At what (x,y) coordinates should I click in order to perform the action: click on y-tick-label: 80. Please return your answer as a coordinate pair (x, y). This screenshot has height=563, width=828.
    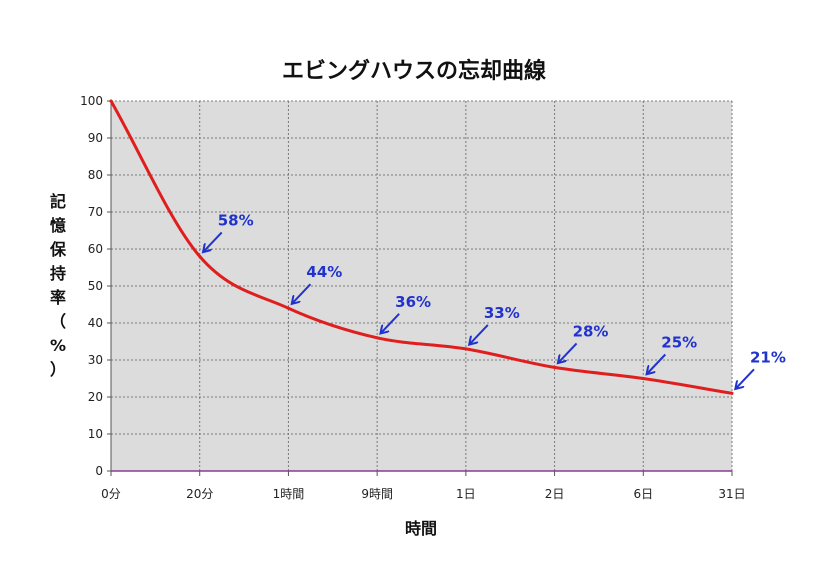
    Looking at the image, I should click on (95, 175).